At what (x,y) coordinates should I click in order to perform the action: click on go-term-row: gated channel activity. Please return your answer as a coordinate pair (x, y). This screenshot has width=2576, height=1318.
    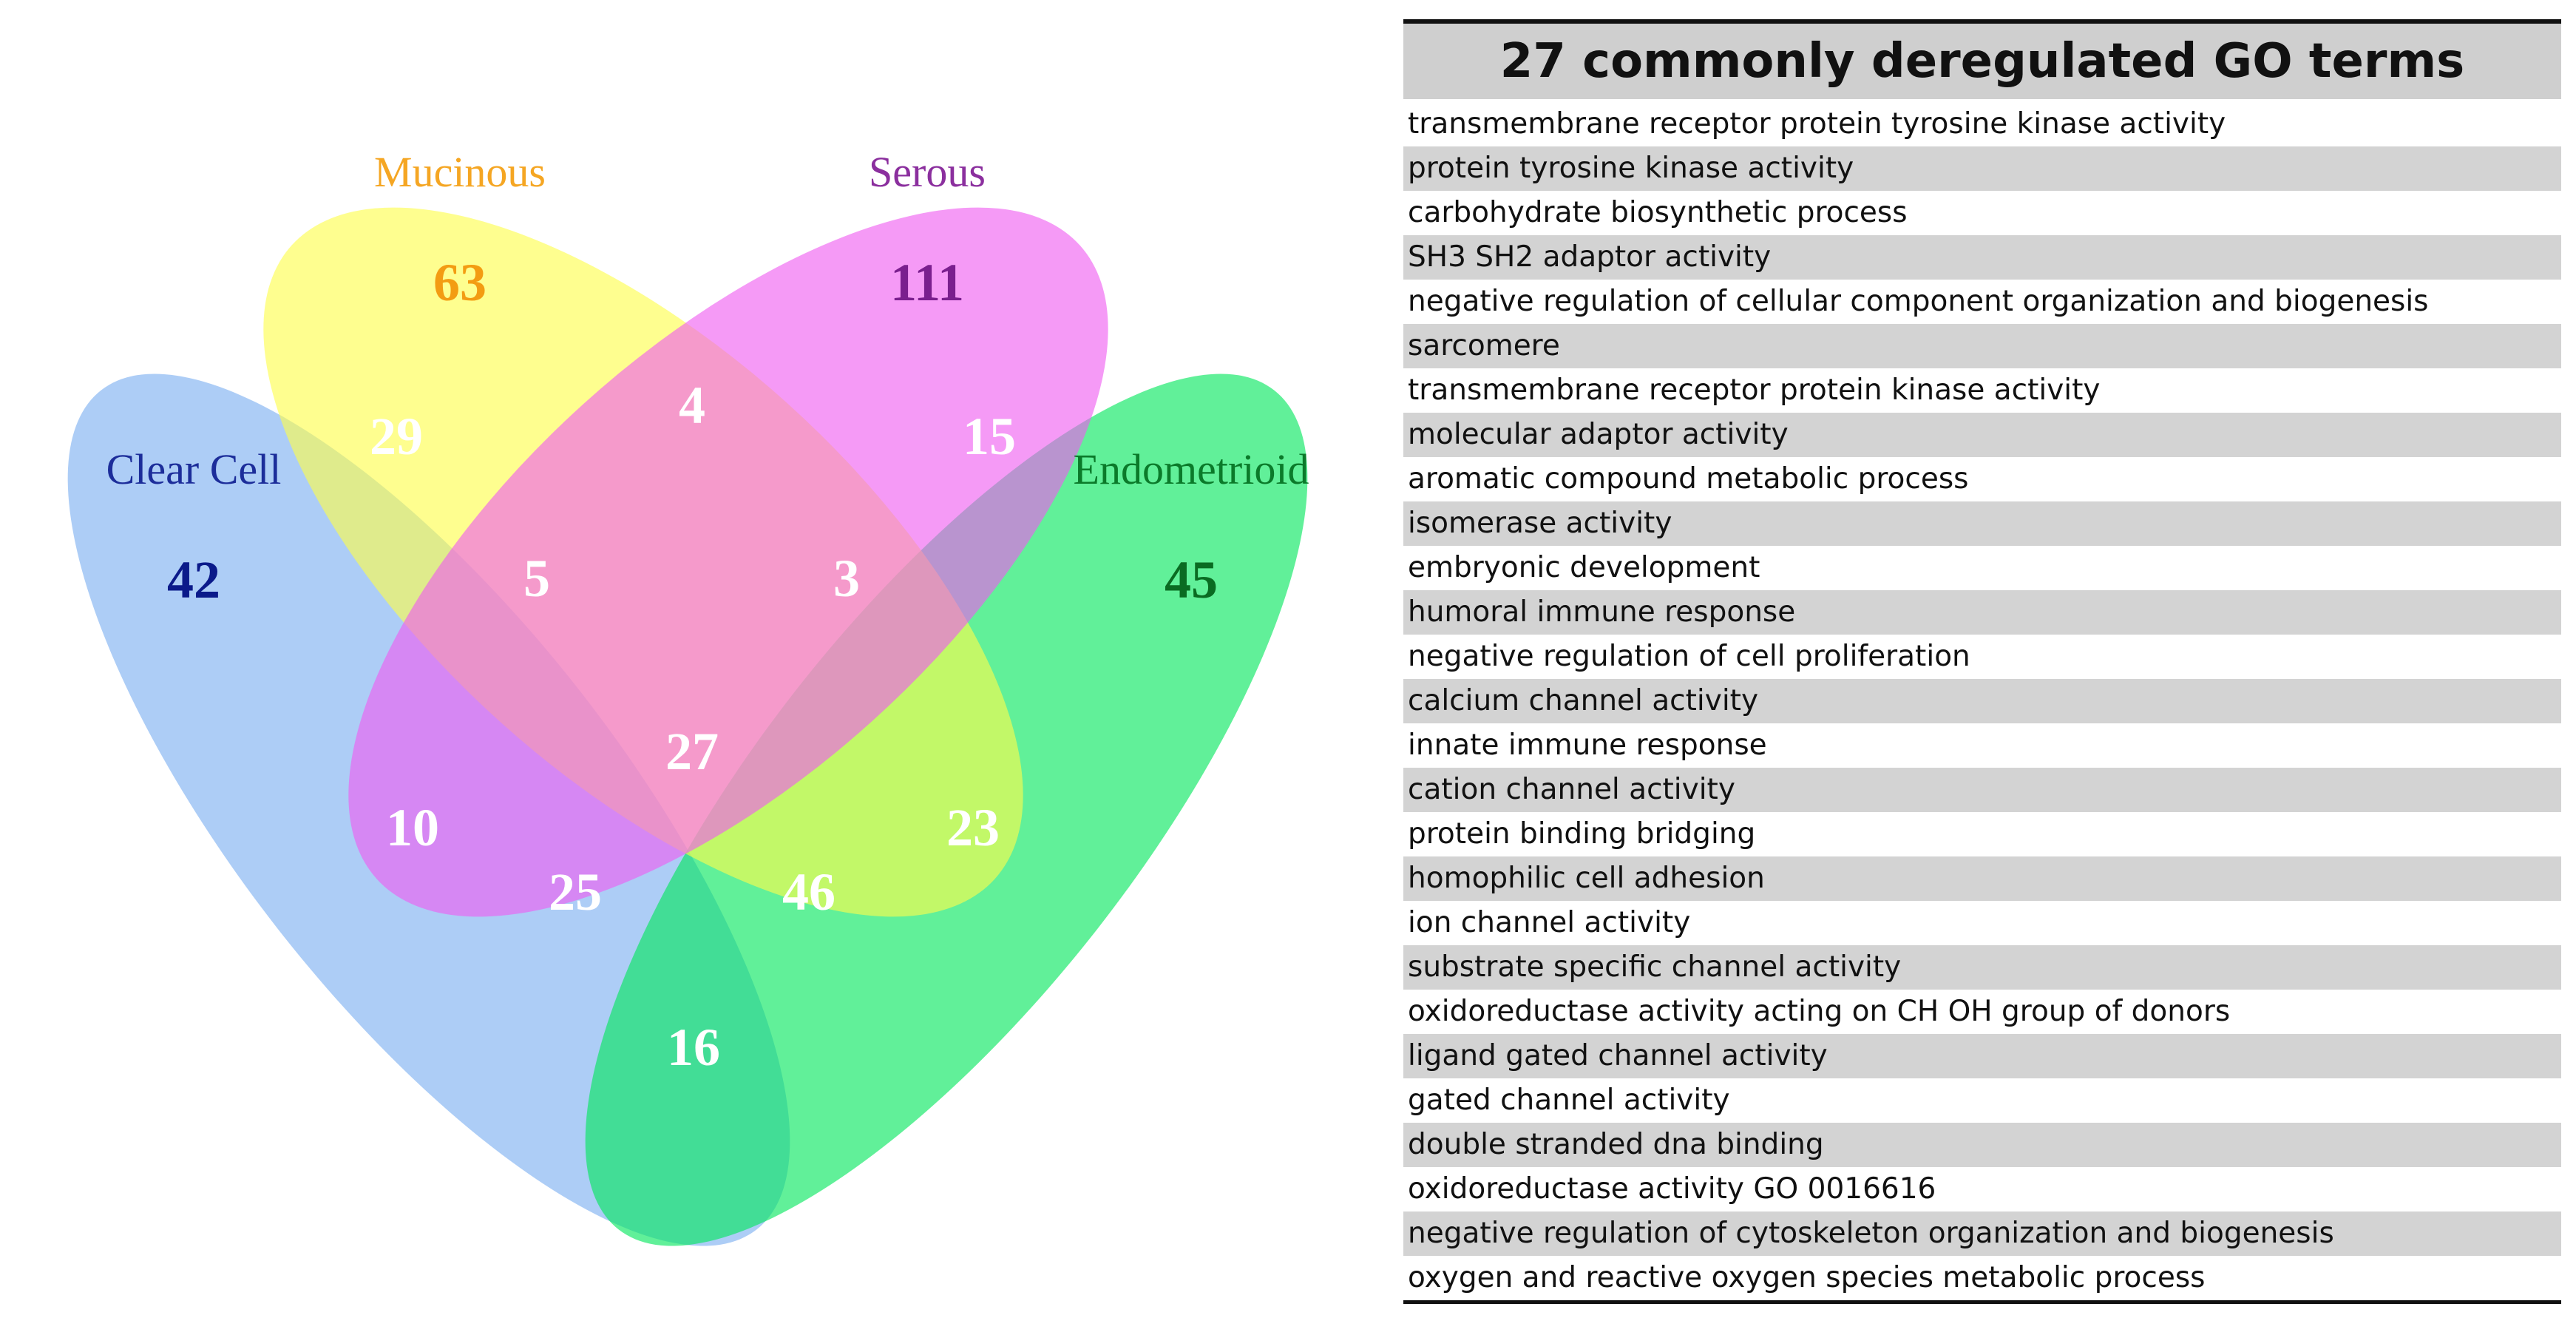
    Looking at the image, I should click on (1569, 1100).